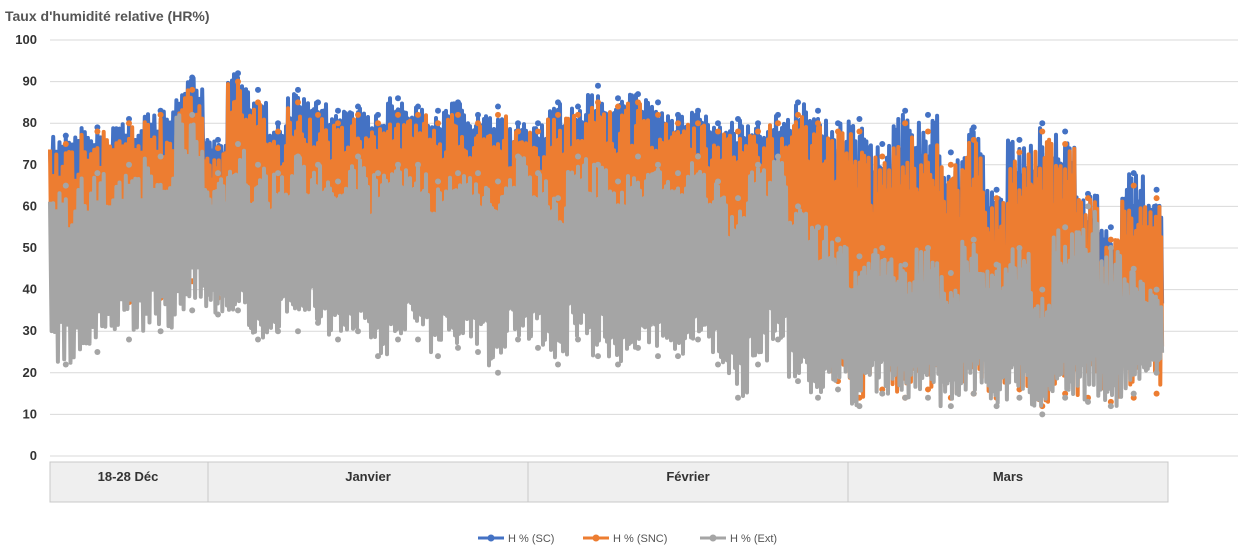 The image size is (1238, 550). Describe the element at coordinates (368, 476) in the screenshot. I see `category-label: Janvier` at that location.